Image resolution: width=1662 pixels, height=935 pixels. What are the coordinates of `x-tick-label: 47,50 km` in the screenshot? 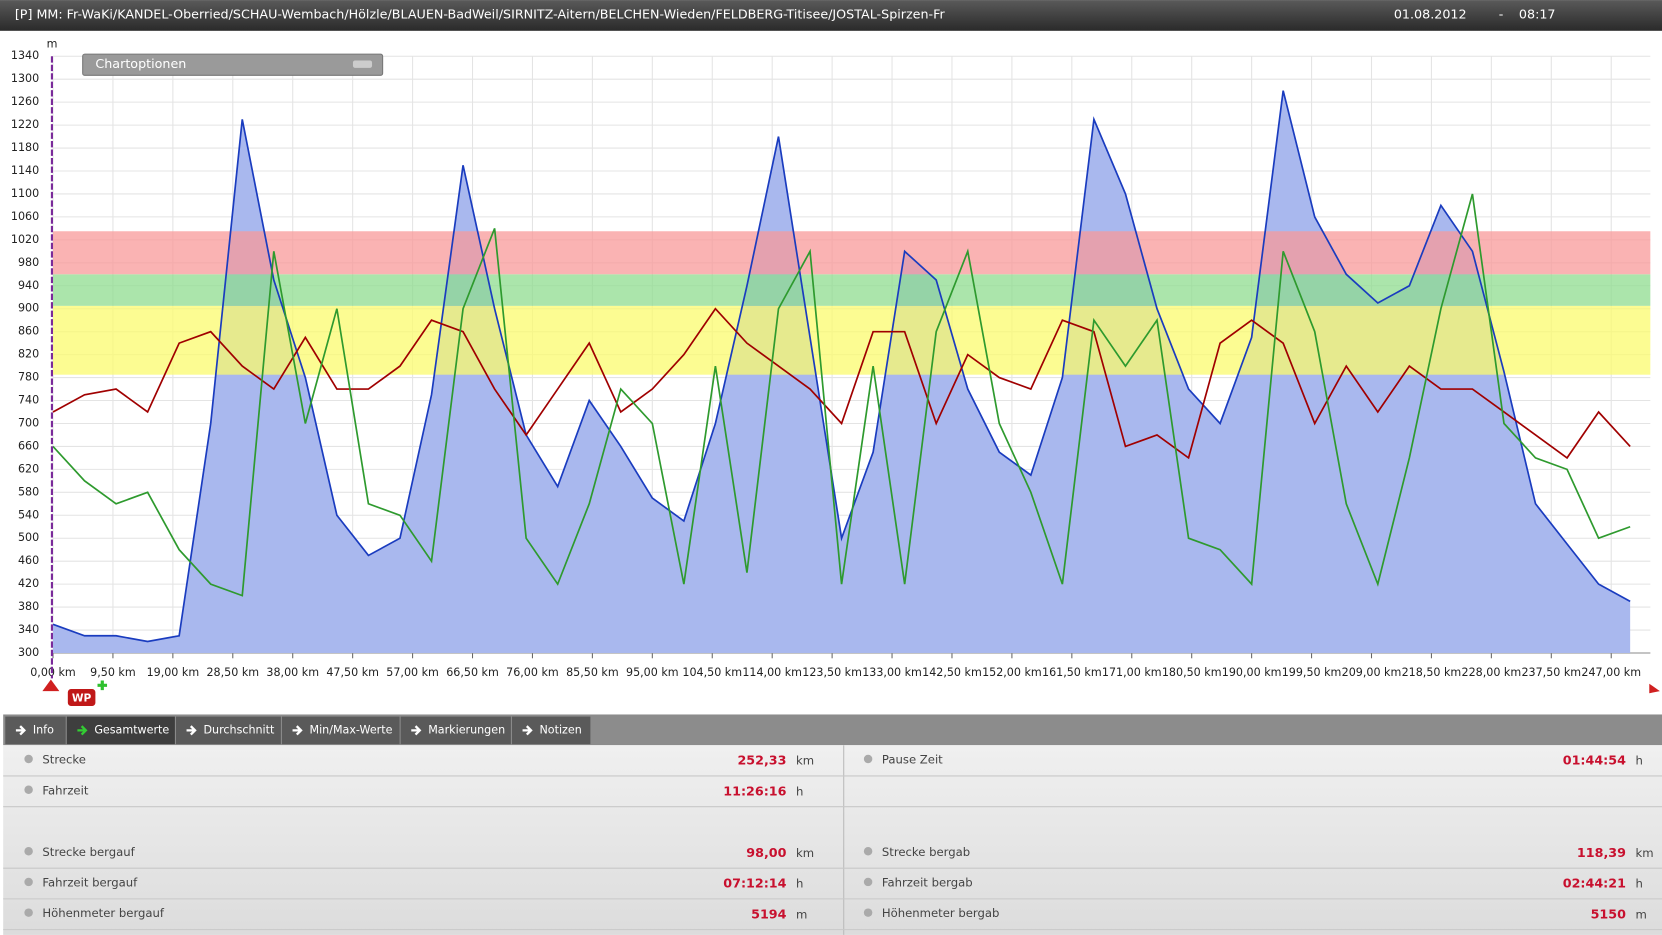 It's located at (352, 672).